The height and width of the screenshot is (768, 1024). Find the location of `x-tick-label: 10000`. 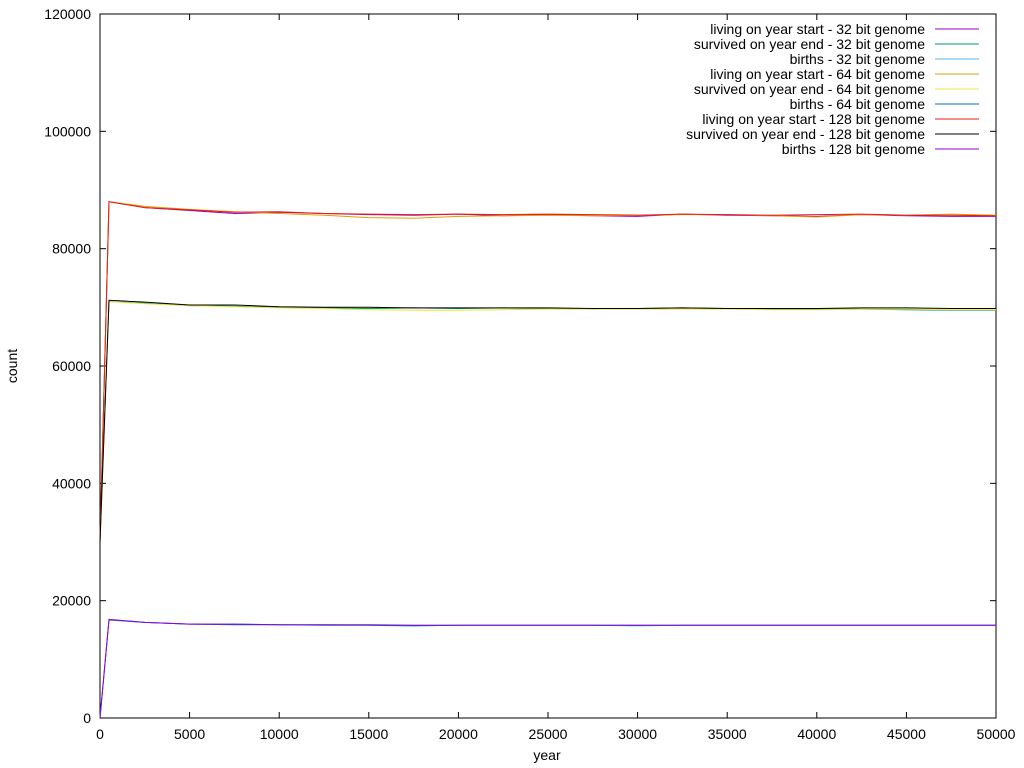

x-tick-label: 10000 is located at coordinates (279, 734).